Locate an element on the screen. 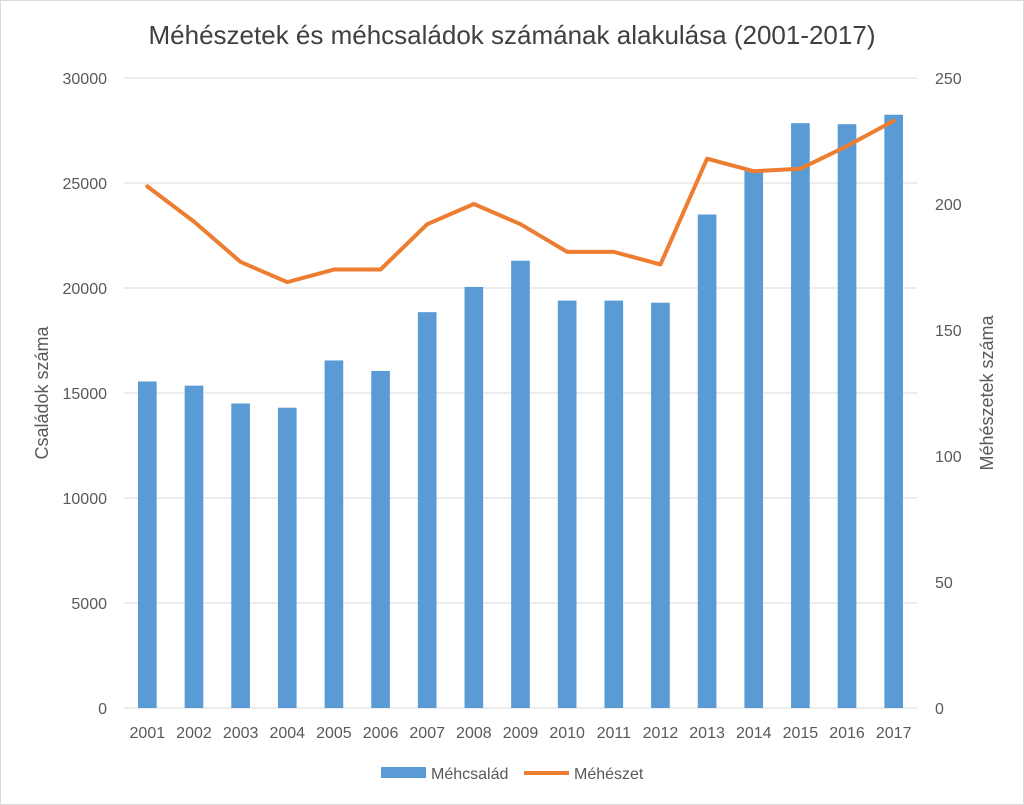 The height and width of the screenshot is (805, 1024). bar-2001 is located at coordinates (147, 544).